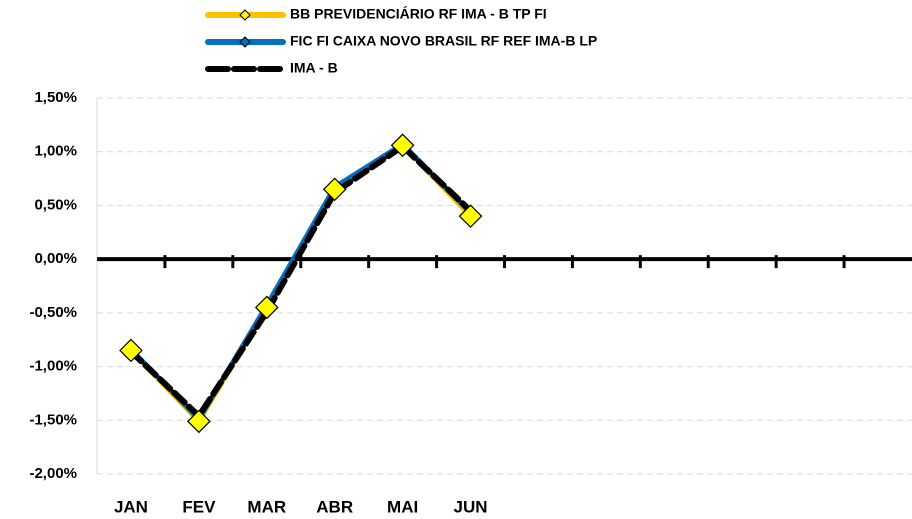  I want to click on y-tick-label: -1,50%, so click(53, 419).